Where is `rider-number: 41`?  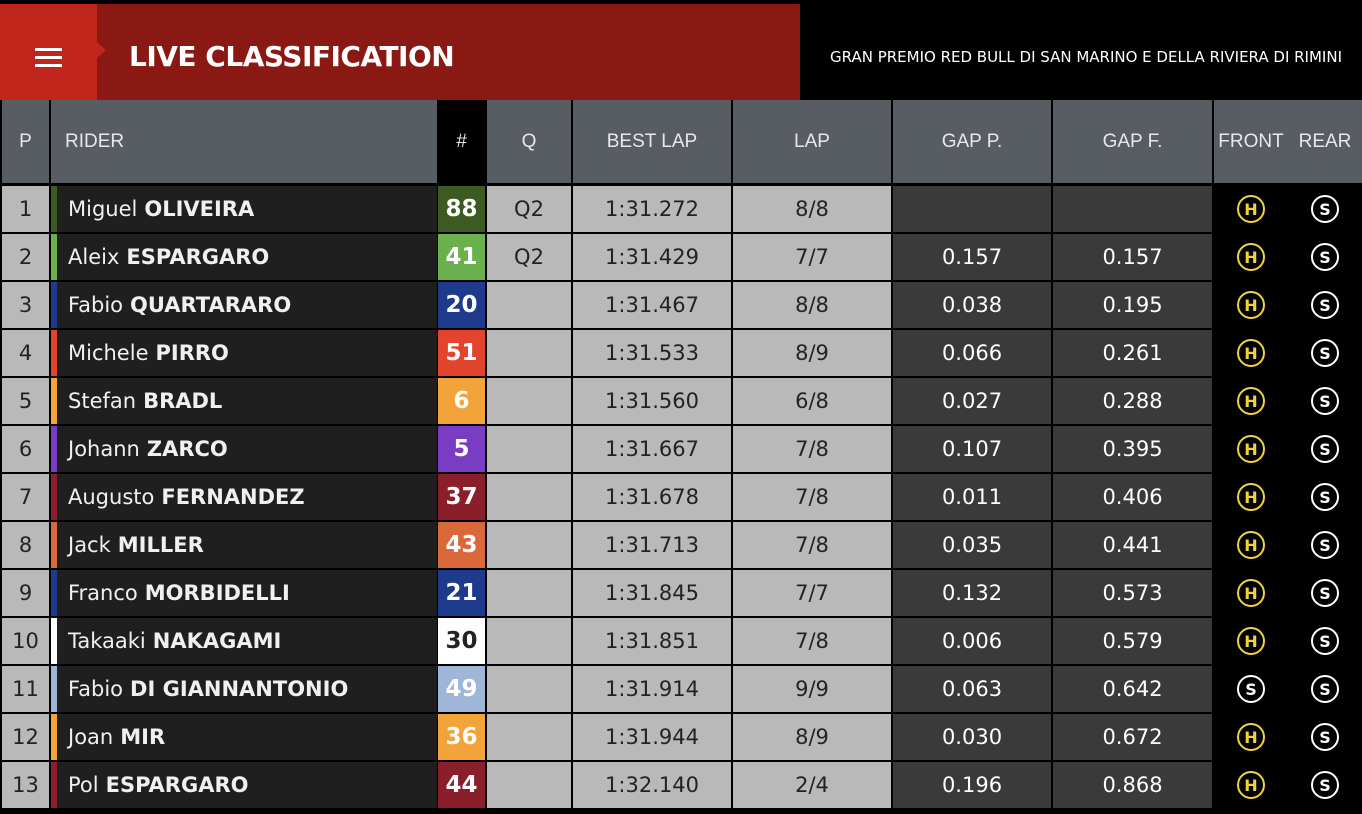
rider-number: 41 is located at coordinates (461, 257).